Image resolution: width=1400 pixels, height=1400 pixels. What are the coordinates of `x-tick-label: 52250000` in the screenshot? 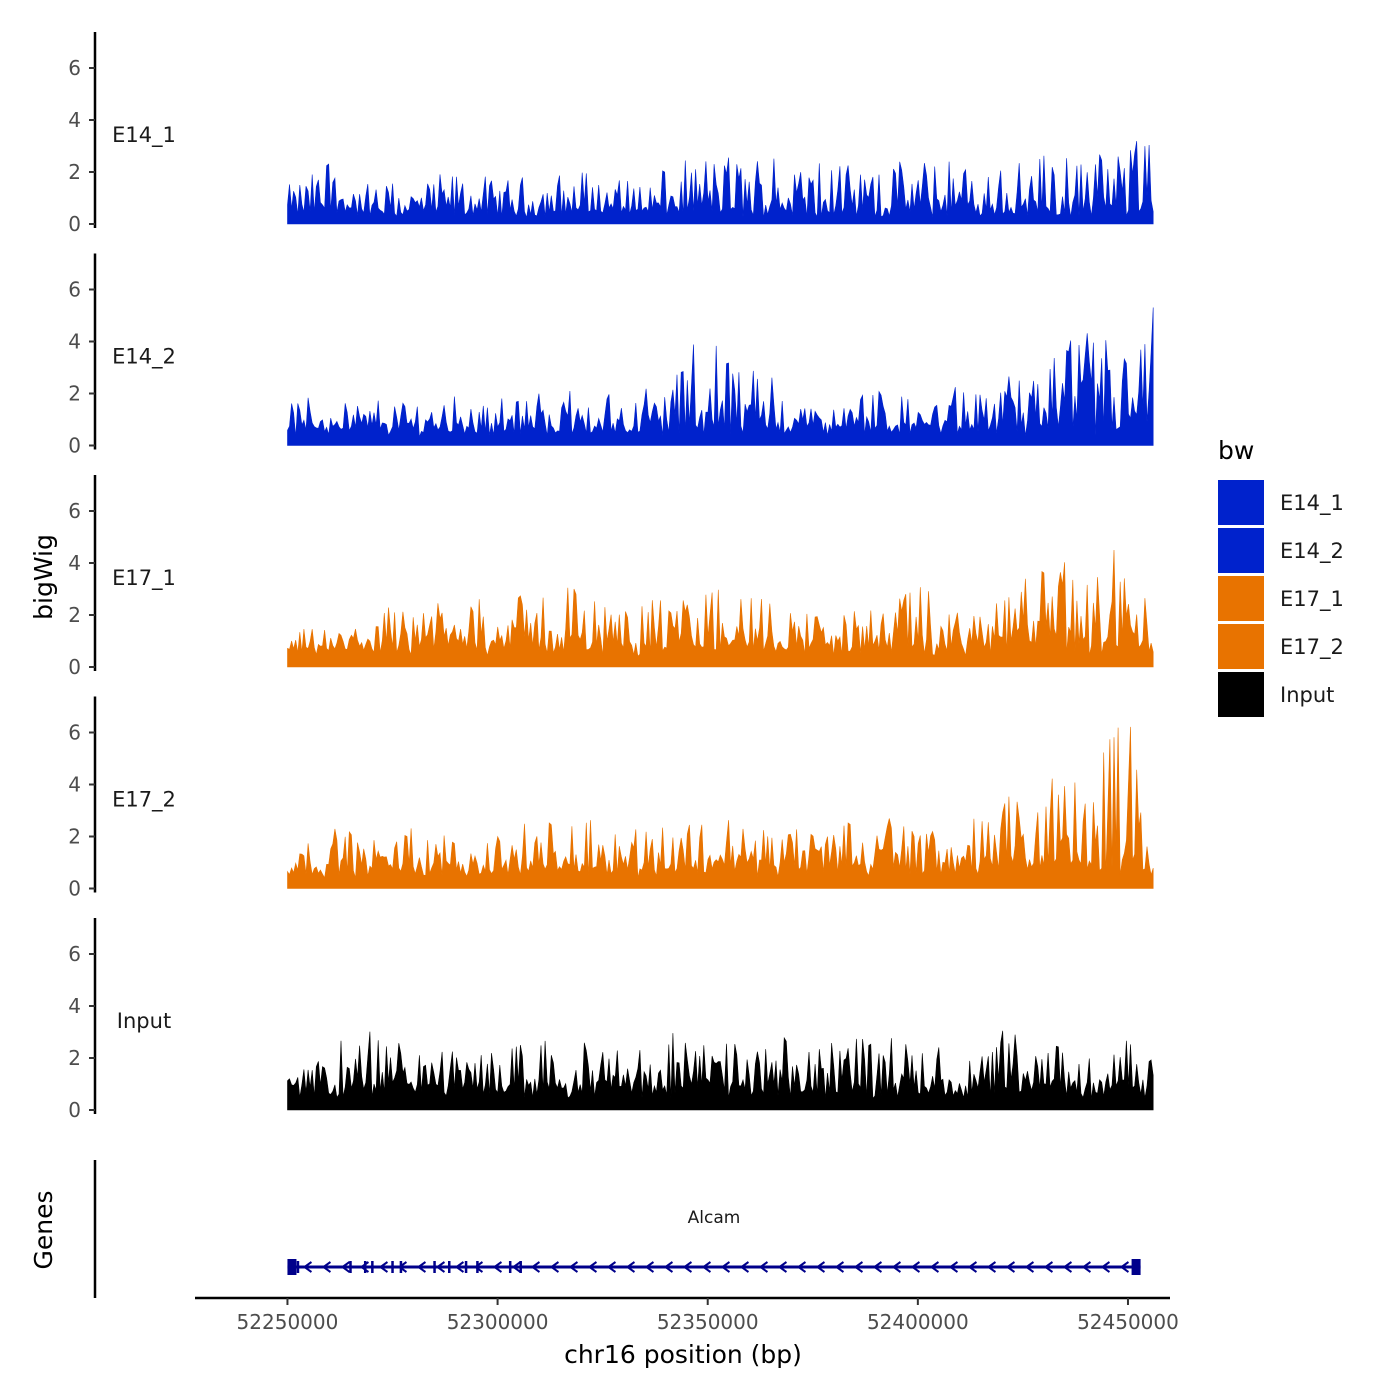 It's located at (288, 1322).